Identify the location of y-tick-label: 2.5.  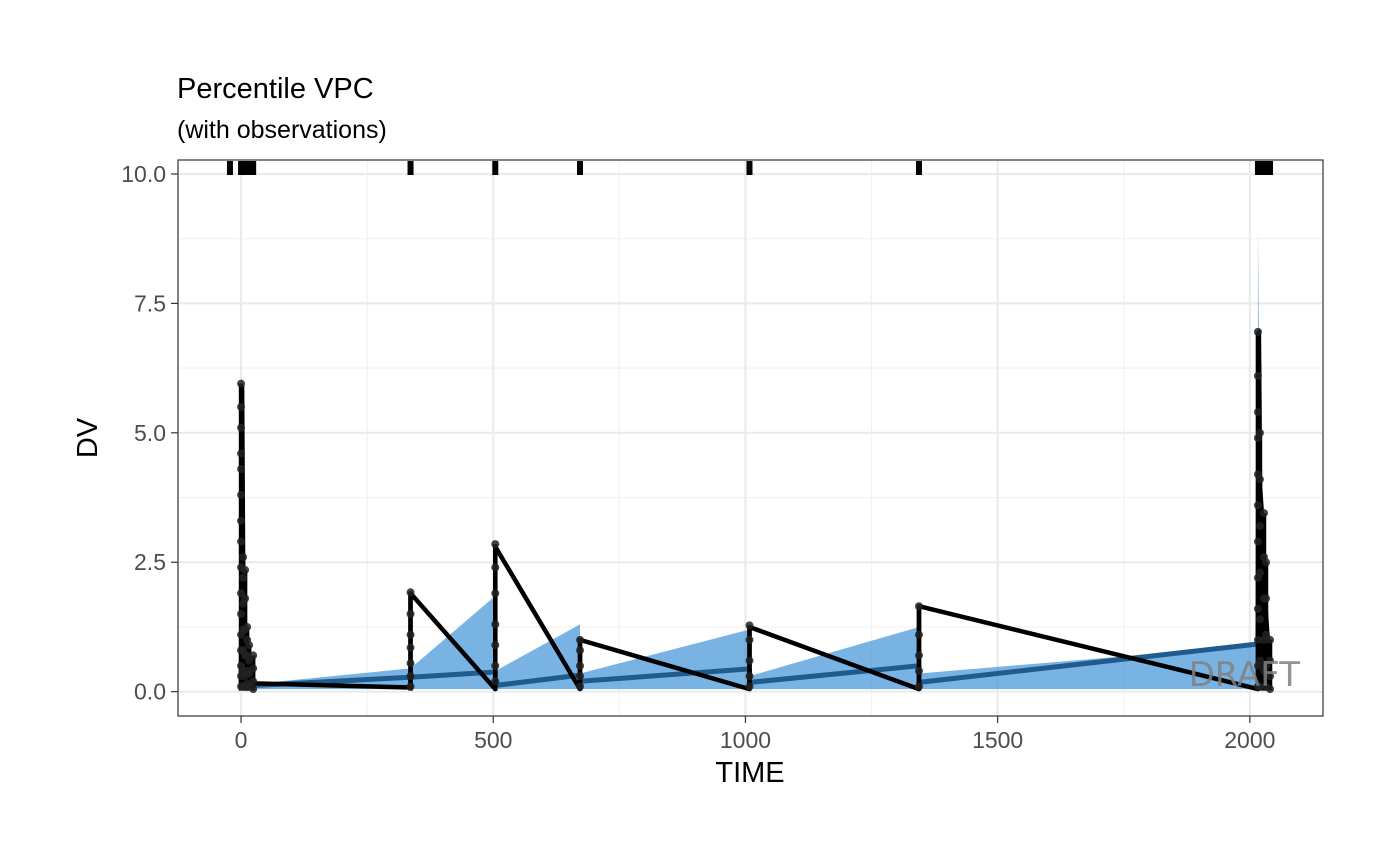
(150, 562).